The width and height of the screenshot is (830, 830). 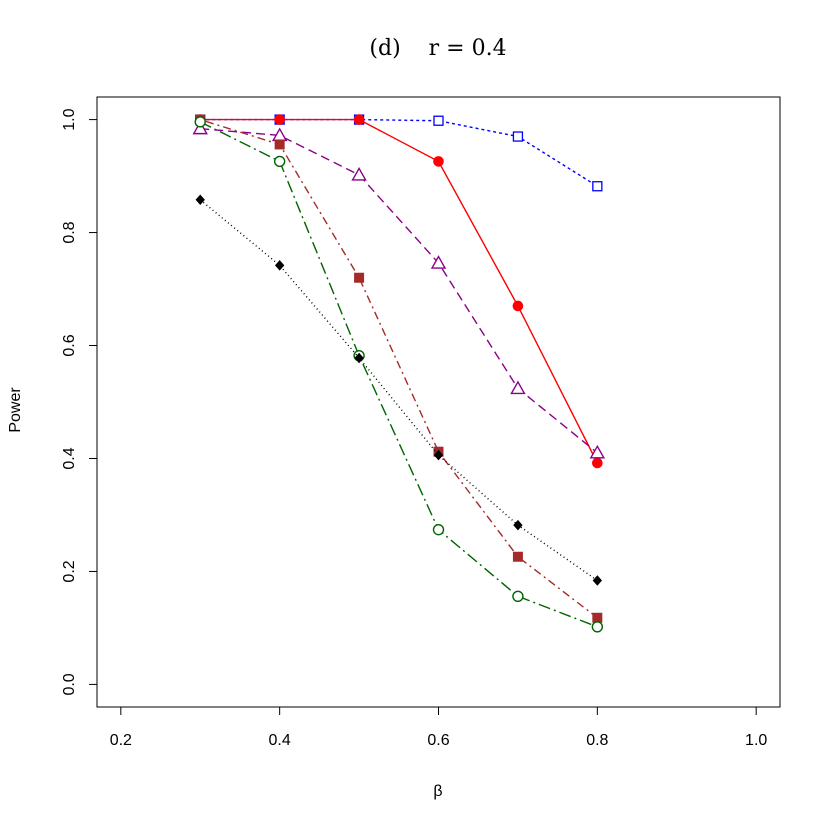 I want to click on y-tick-label: 0.6, so click(x=69, y=345).